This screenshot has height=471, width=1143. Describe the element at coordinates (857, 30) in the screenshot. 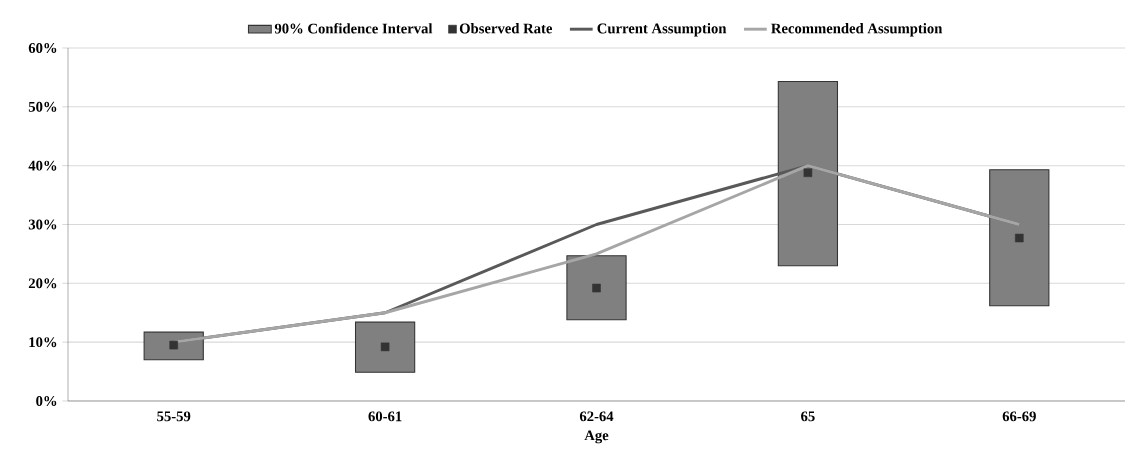

I see `legend-label: Recommended Assumption` at that location.